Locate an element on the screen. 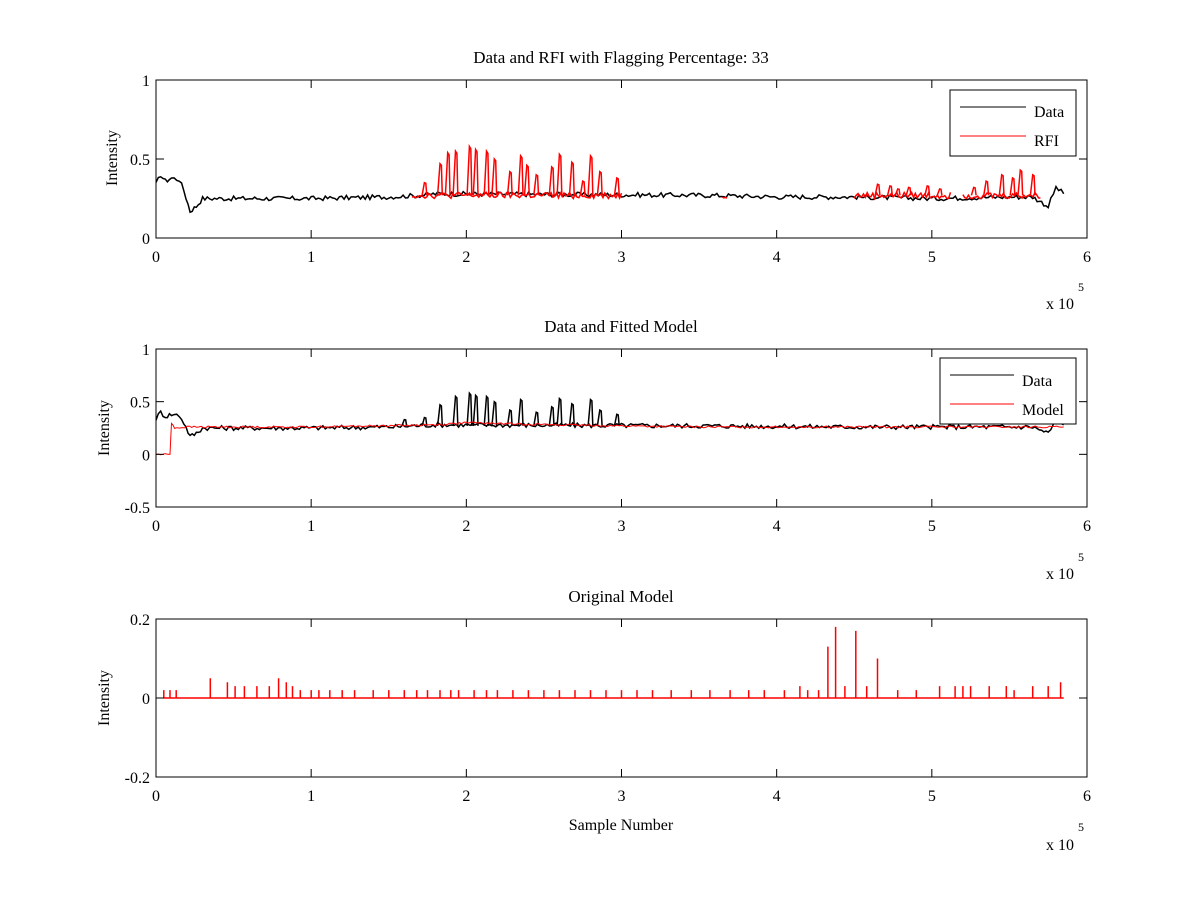 The width and height of the screenshot is (1200, 900). legend: Data RFI is located at coordinates (1013, 123).